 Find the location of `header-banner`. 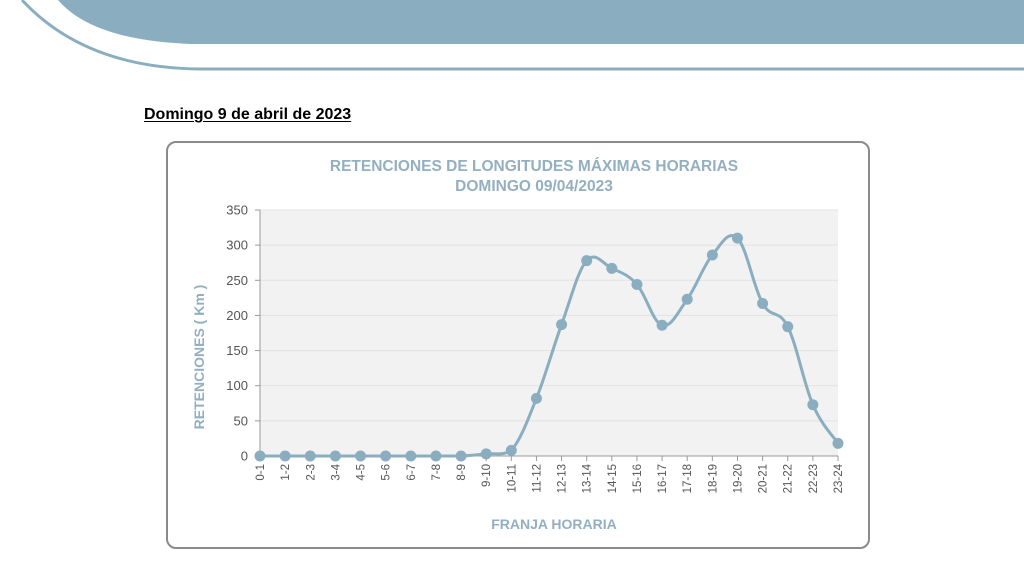

header-banner is located at coordinates (522, 35).